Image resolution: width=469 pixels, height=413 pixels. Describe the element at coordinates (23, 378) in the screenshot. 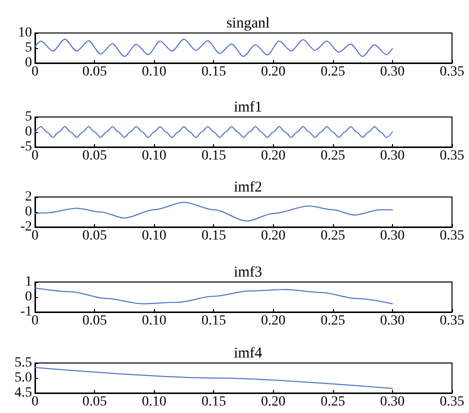

I see `y-tick-label: 5.0` at that location.